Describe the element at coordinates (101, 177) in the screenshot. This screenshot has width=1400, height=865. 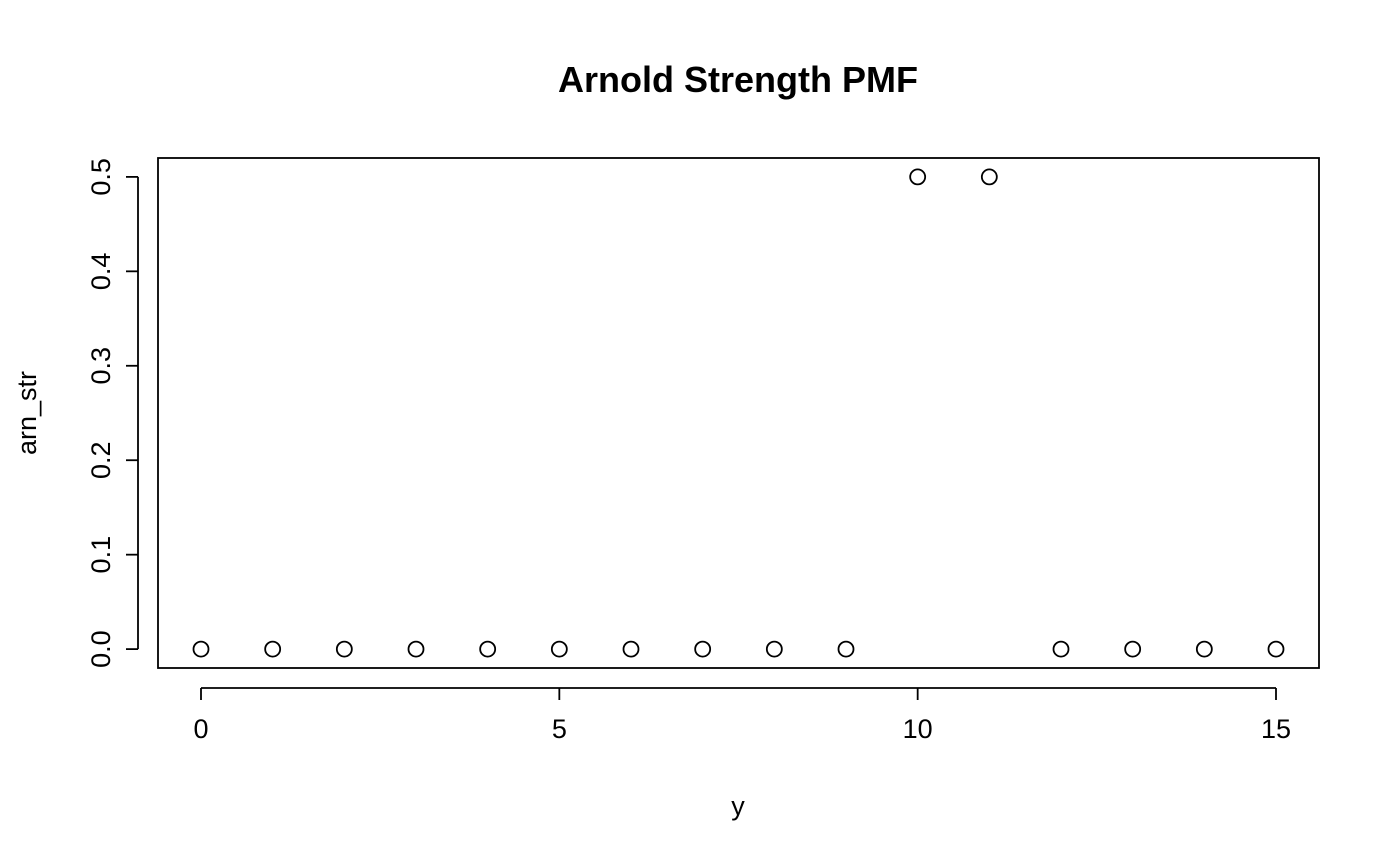
I see `y-tick-label: 0.5` at that location.